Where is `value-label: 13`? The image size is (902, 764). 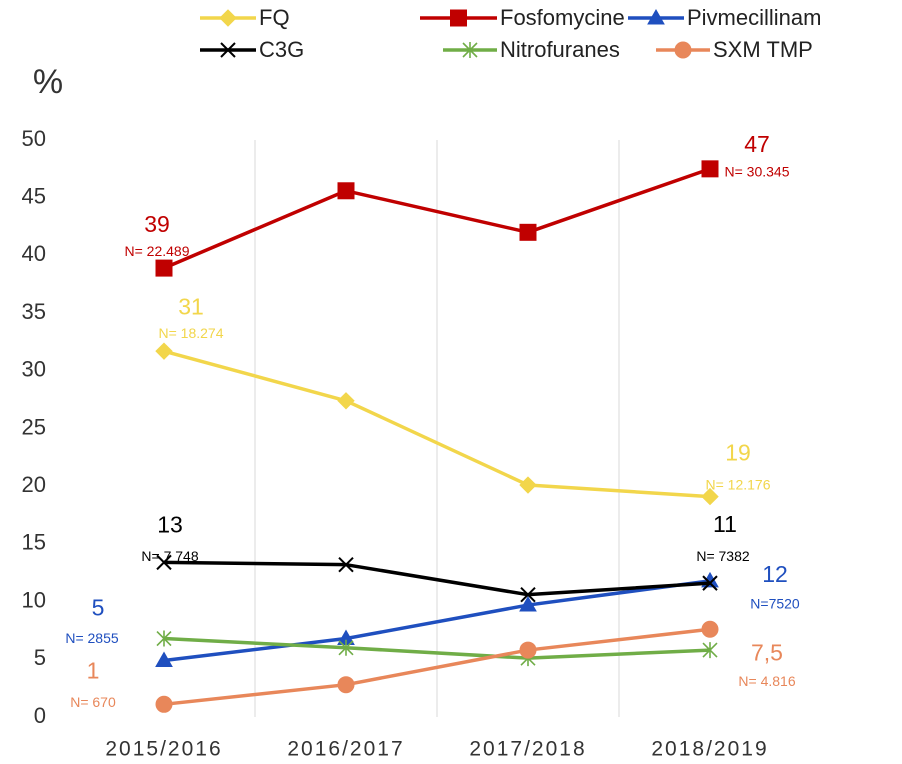 value-label: 13 is located at coordinates (170, 524).